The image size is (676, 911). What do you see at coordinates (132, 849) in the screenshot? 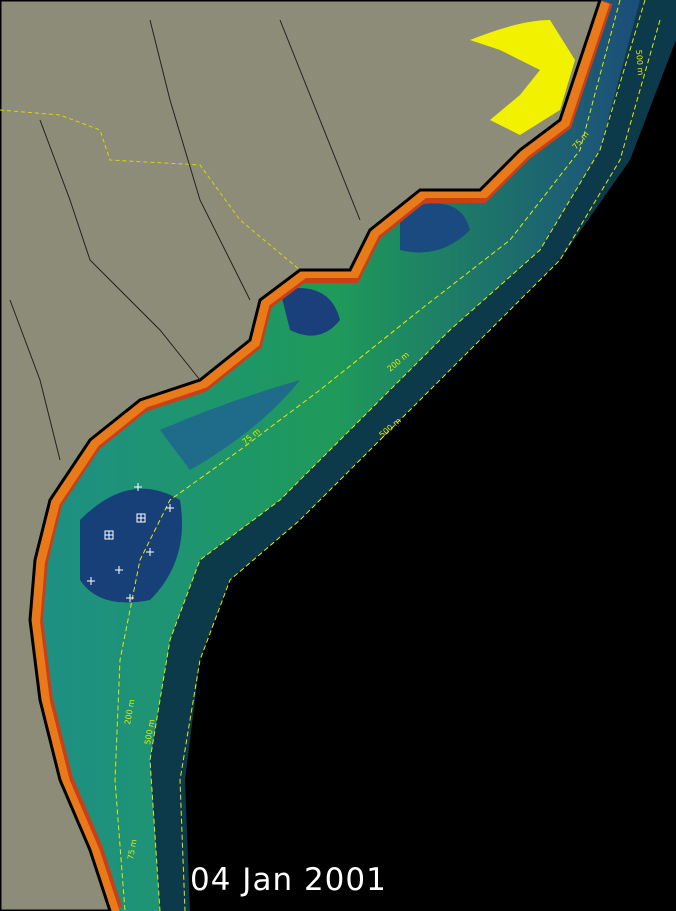
I see `isobath-label: 75 m` at bounding box center [132, 849].